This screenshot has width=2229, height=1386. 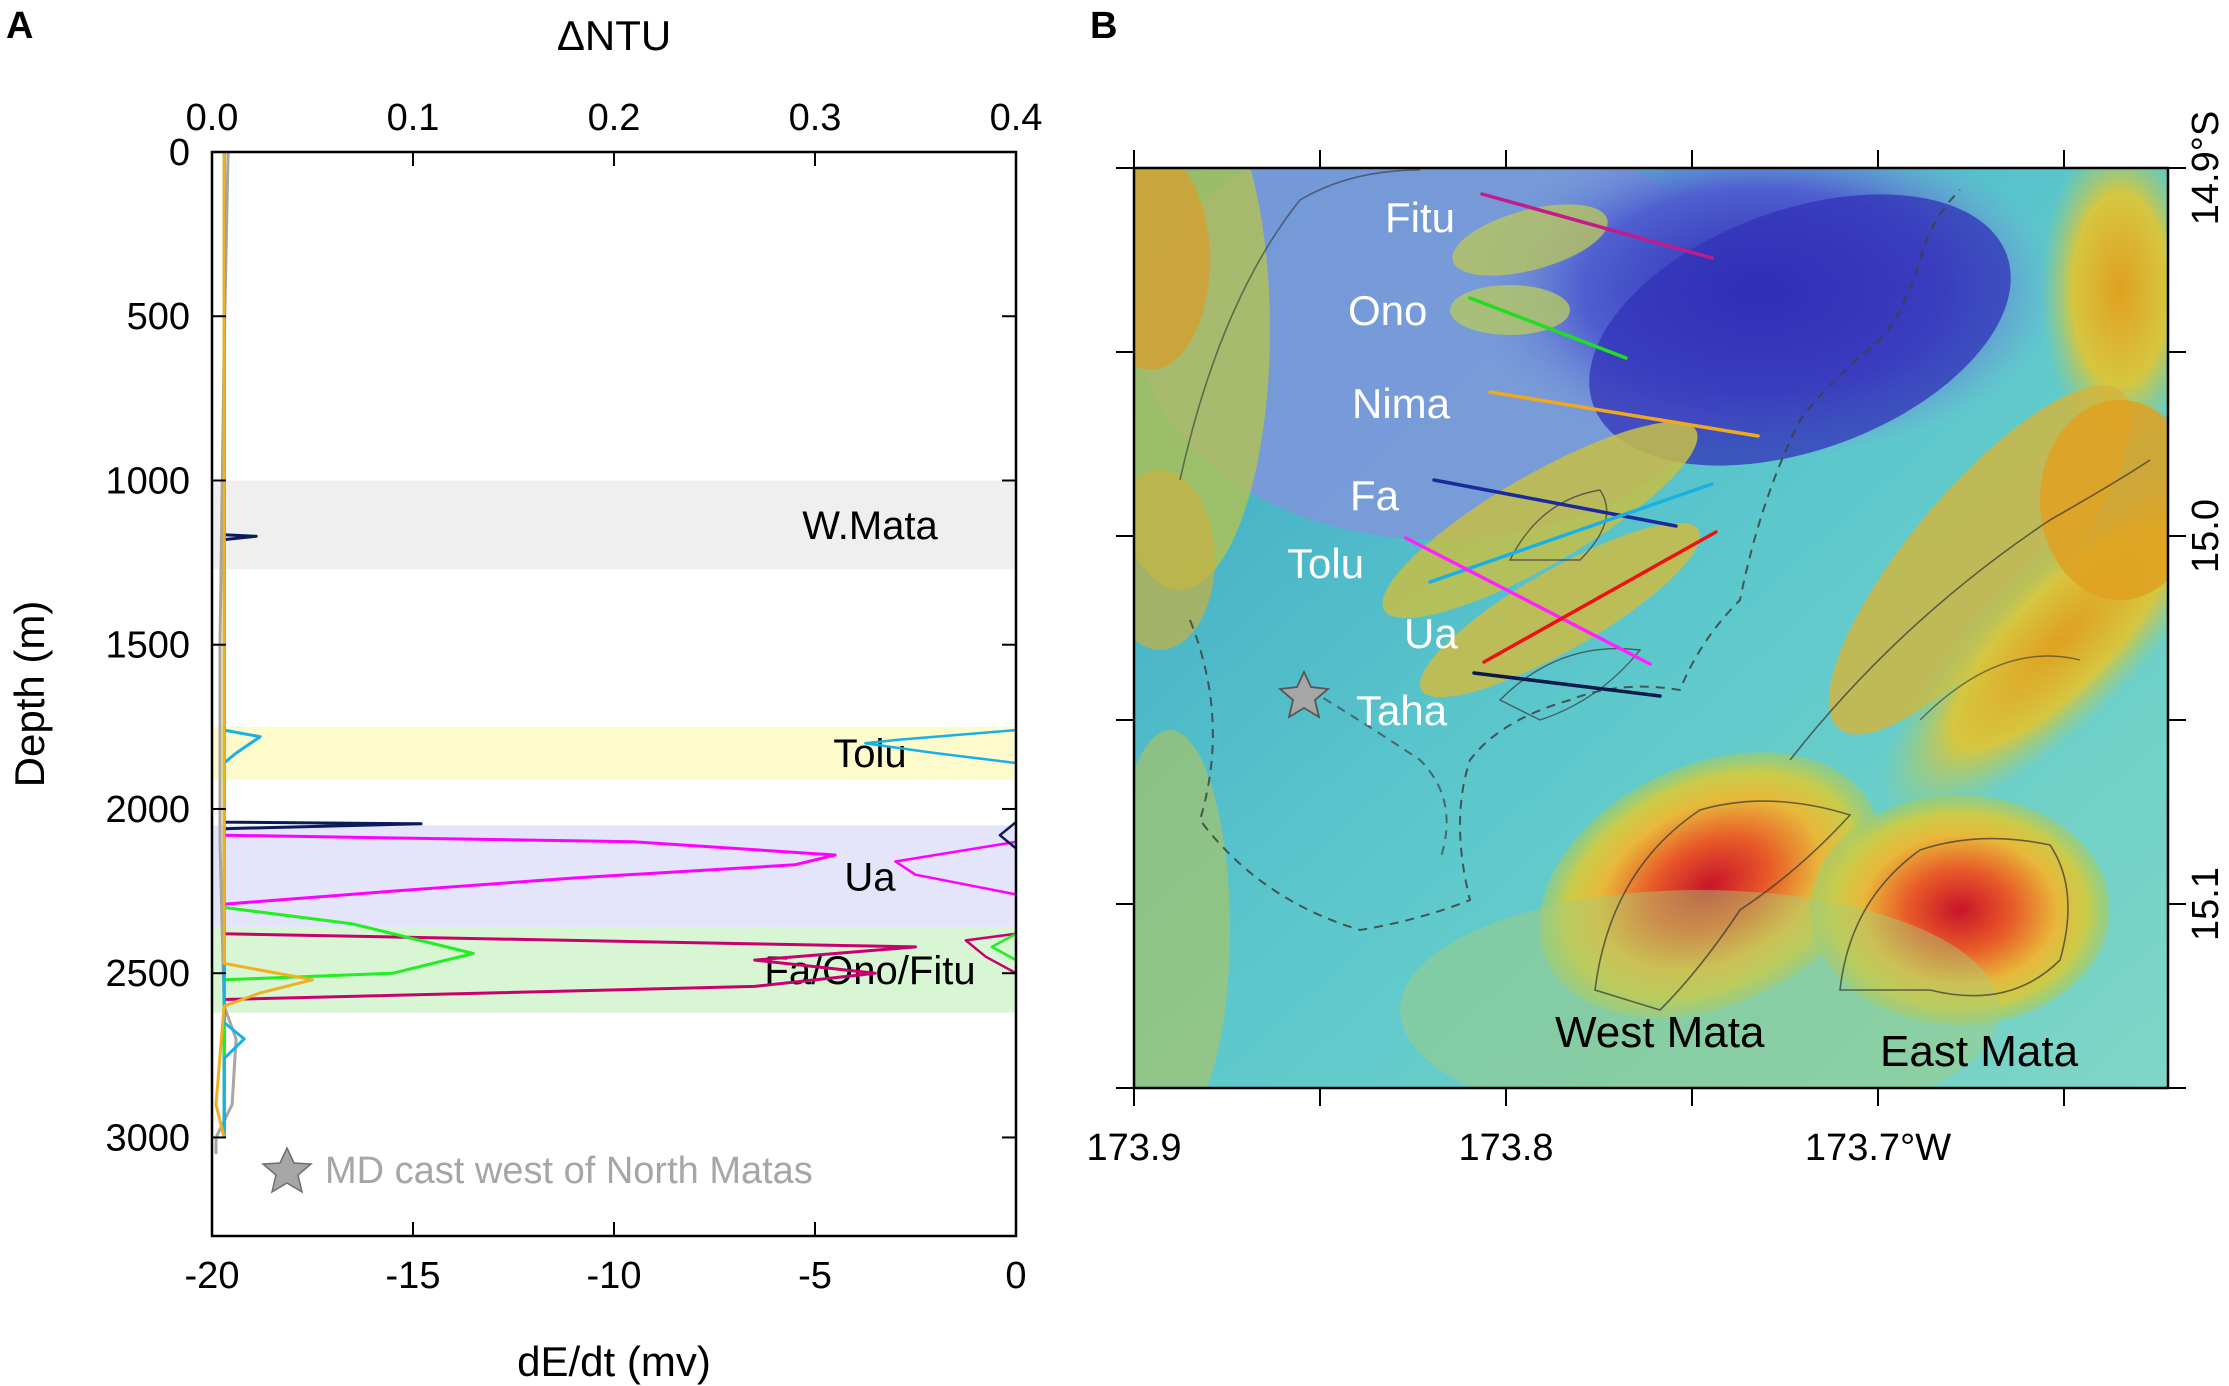 What do you see at coordinates (870, 526) in the screenshot?
I see `band-label-0: W.Mata` at bounding box center [870, 526].